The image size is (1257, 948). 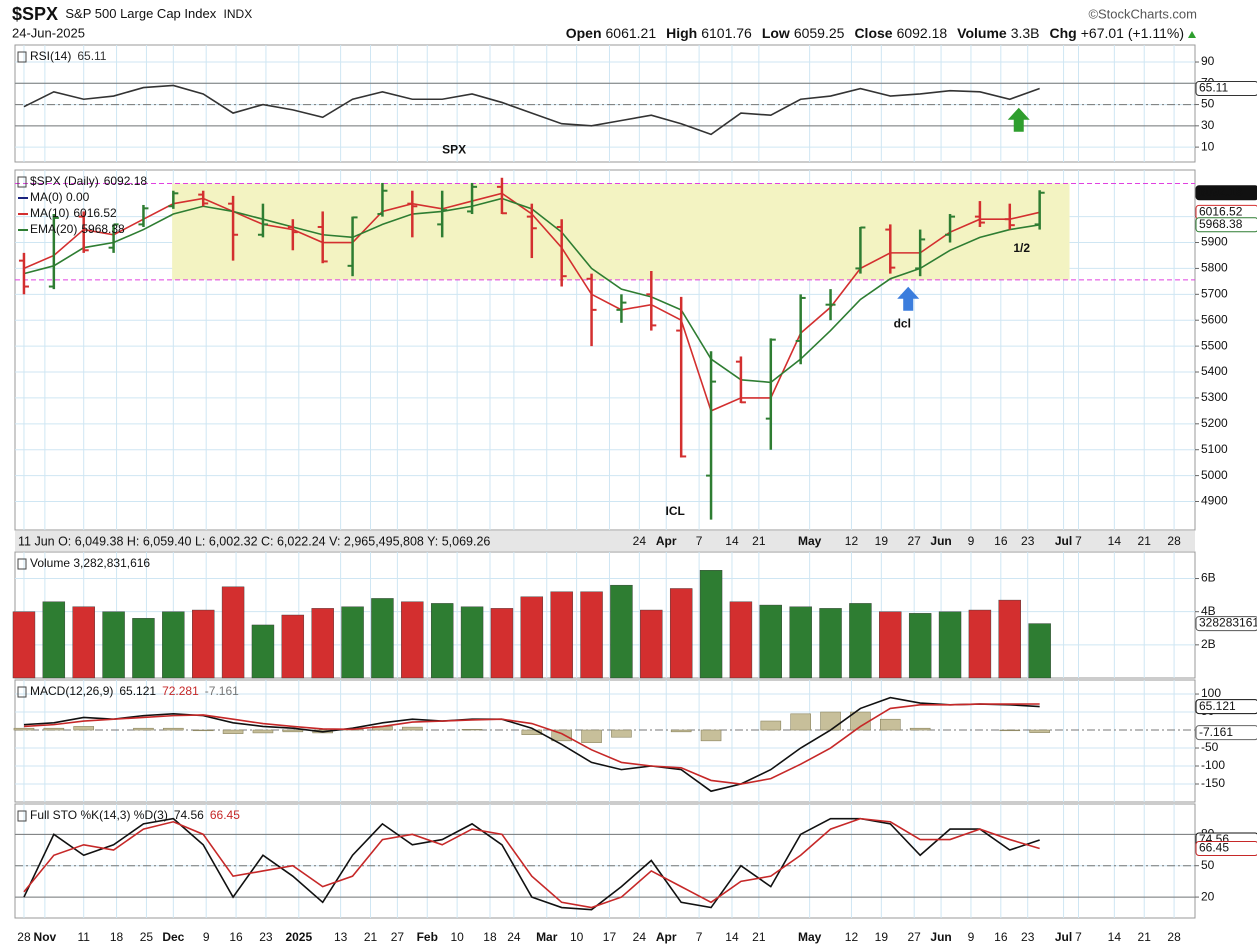 I want to click on legend-title: Full STO %K(14,3) %D(3), so click(x=99, y=815).